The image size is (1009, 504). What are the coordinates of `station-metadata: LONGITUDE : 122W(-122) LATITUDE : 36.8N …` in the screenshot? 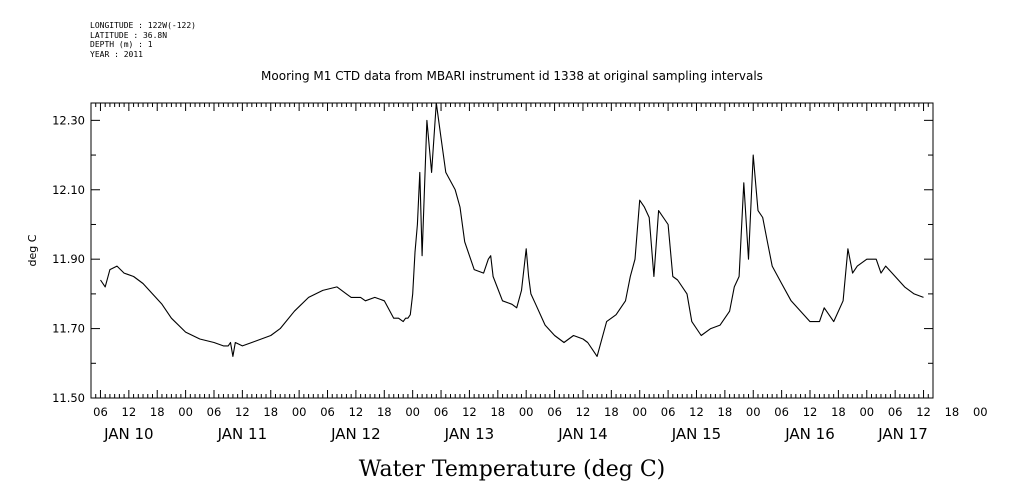 It's located at (143, 40).